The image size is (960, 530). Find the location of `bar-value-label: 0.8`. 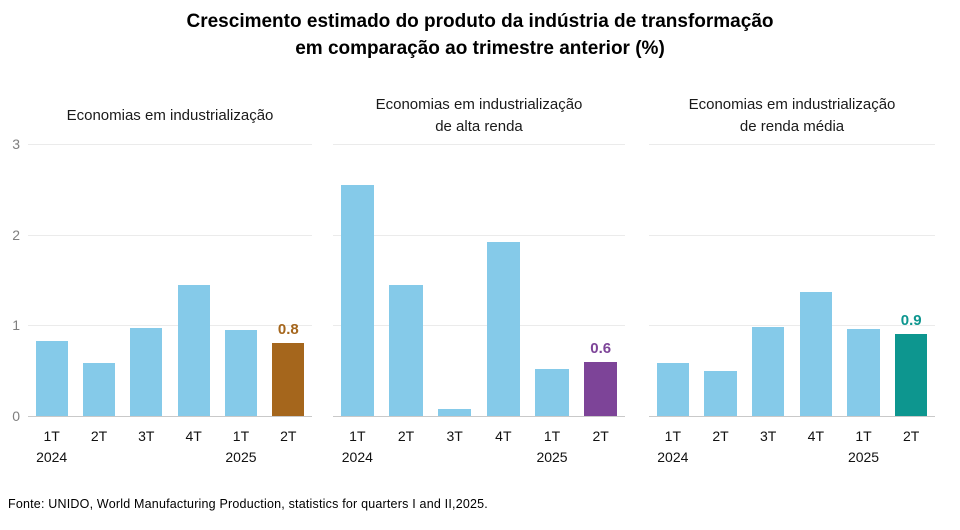

bar-value-label: 0.8 is located at coordinates (288, 330).